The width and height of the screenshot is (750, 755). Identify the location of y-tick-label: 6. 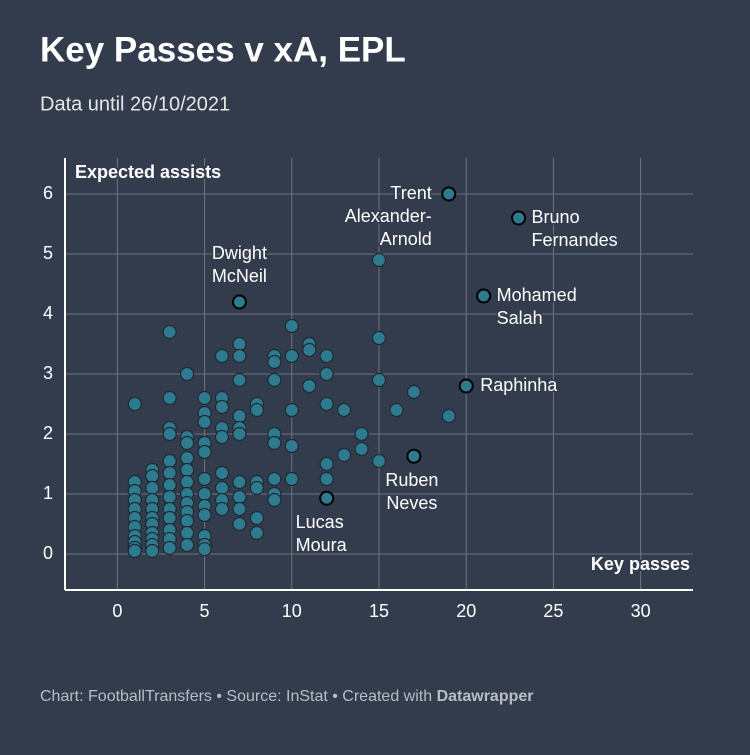
(48, 193).